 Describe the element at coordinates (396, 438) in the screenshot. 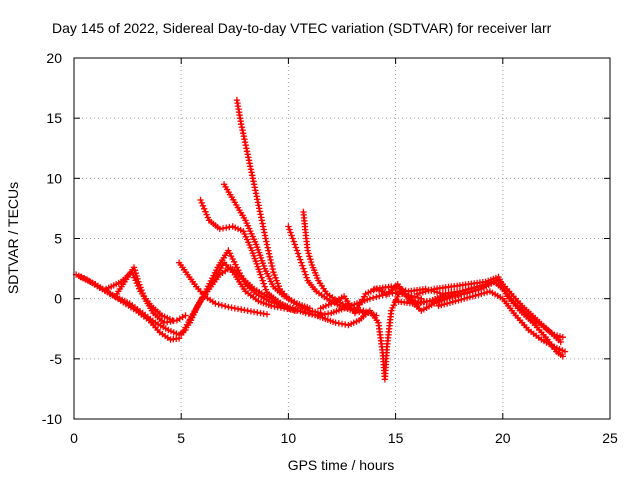

I see `x-tick-label: 15` at that location.